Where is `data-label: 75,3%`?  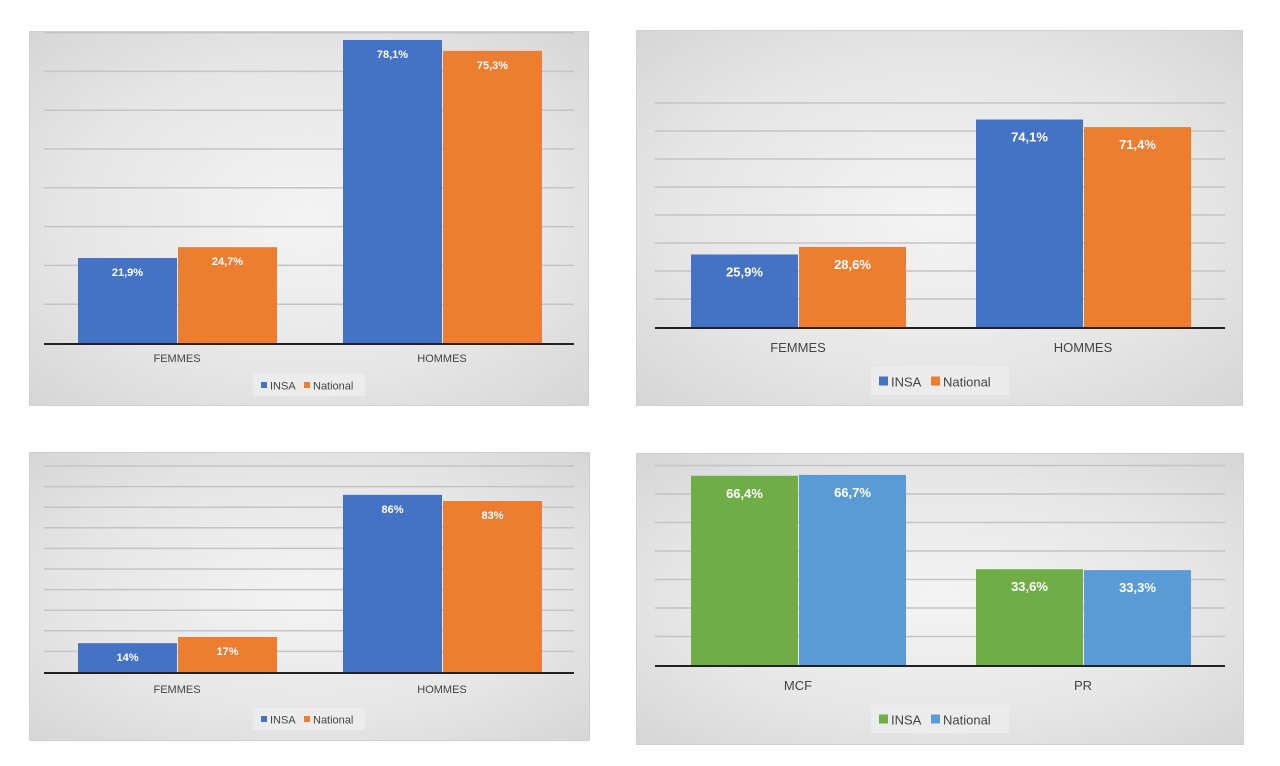
data-label: 75,3% is located at coordinates (492, 66).